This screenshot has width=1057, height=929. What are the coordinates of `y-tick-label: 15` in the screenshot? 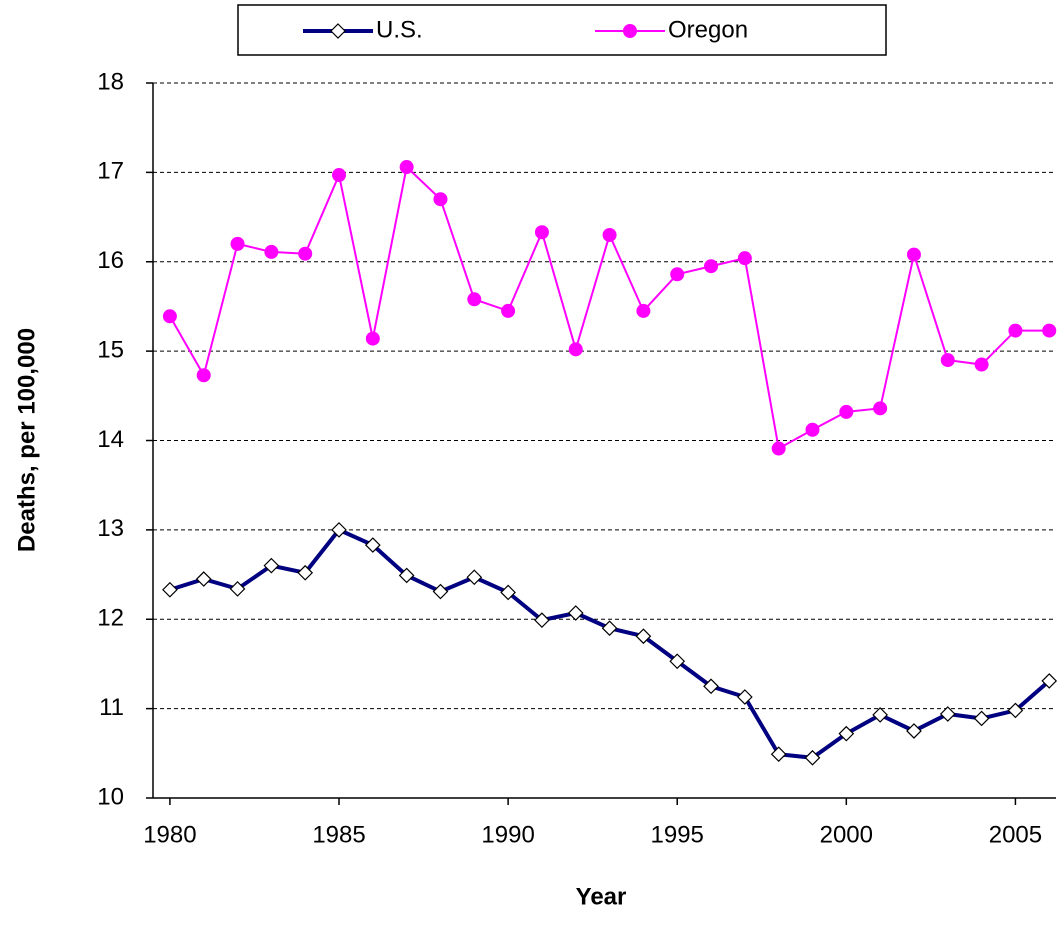 It's located at (110, 349).